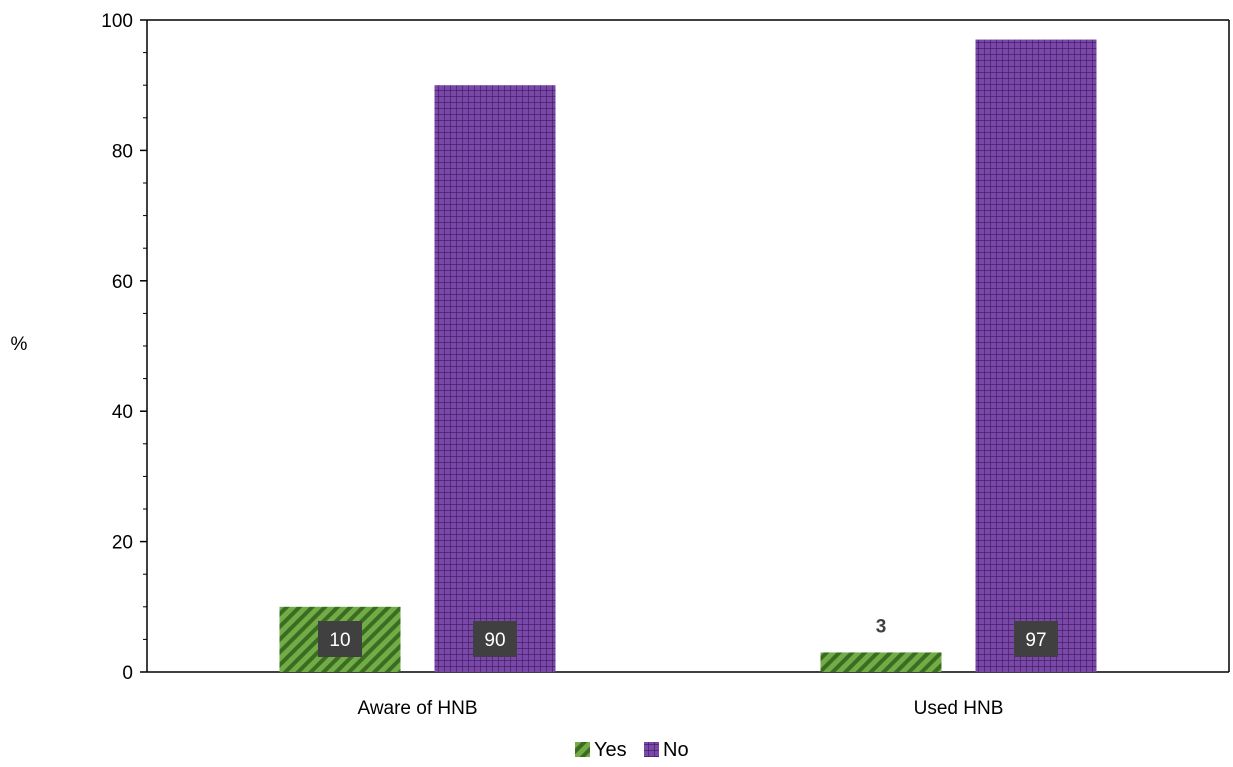 The image size is (1233, 767). Describe the element at coordinates (127, 673) in the screenshot. I see `y-tick-label: 0` at that location.